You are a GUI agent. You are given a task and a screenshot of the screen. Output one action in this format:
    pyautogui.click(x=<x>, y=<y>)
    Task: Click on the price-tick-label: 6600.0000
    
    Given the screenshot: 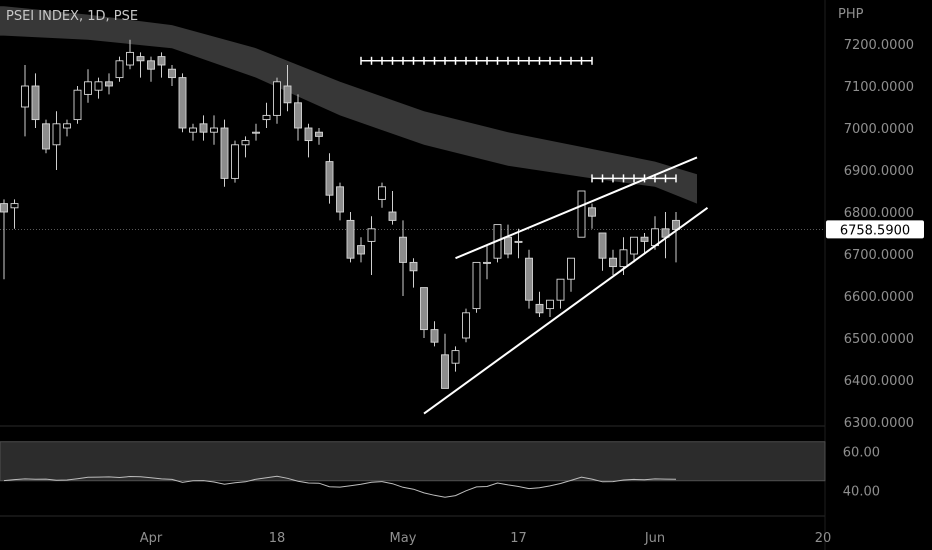 What is the action you would take?
    pyautogui.click(x=879, y=297)
    